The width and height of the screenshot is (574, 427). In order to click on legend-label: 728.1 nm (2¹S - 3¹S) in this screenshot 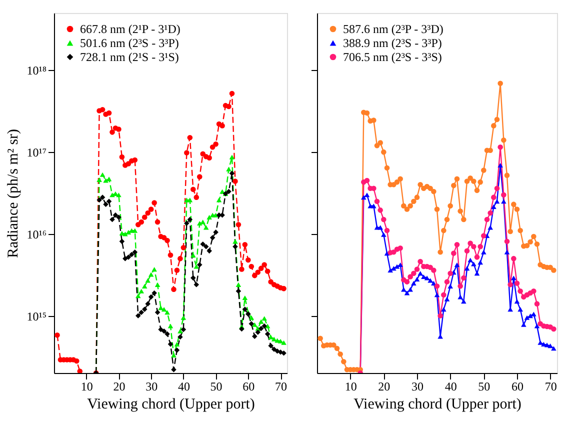, I will do `click(129, 57)`.